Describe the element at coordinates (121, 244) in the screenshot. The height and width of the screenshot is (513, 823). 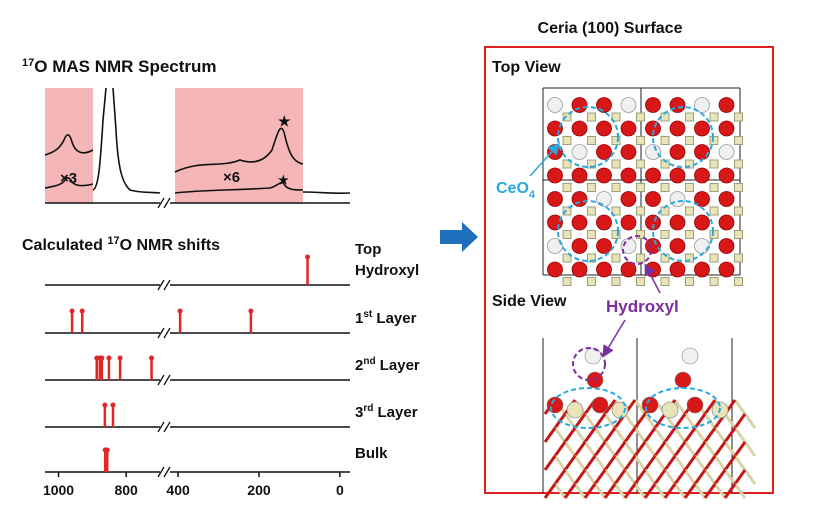
I see `shifts-title: Calculated 17O NMR shifts` at that location.